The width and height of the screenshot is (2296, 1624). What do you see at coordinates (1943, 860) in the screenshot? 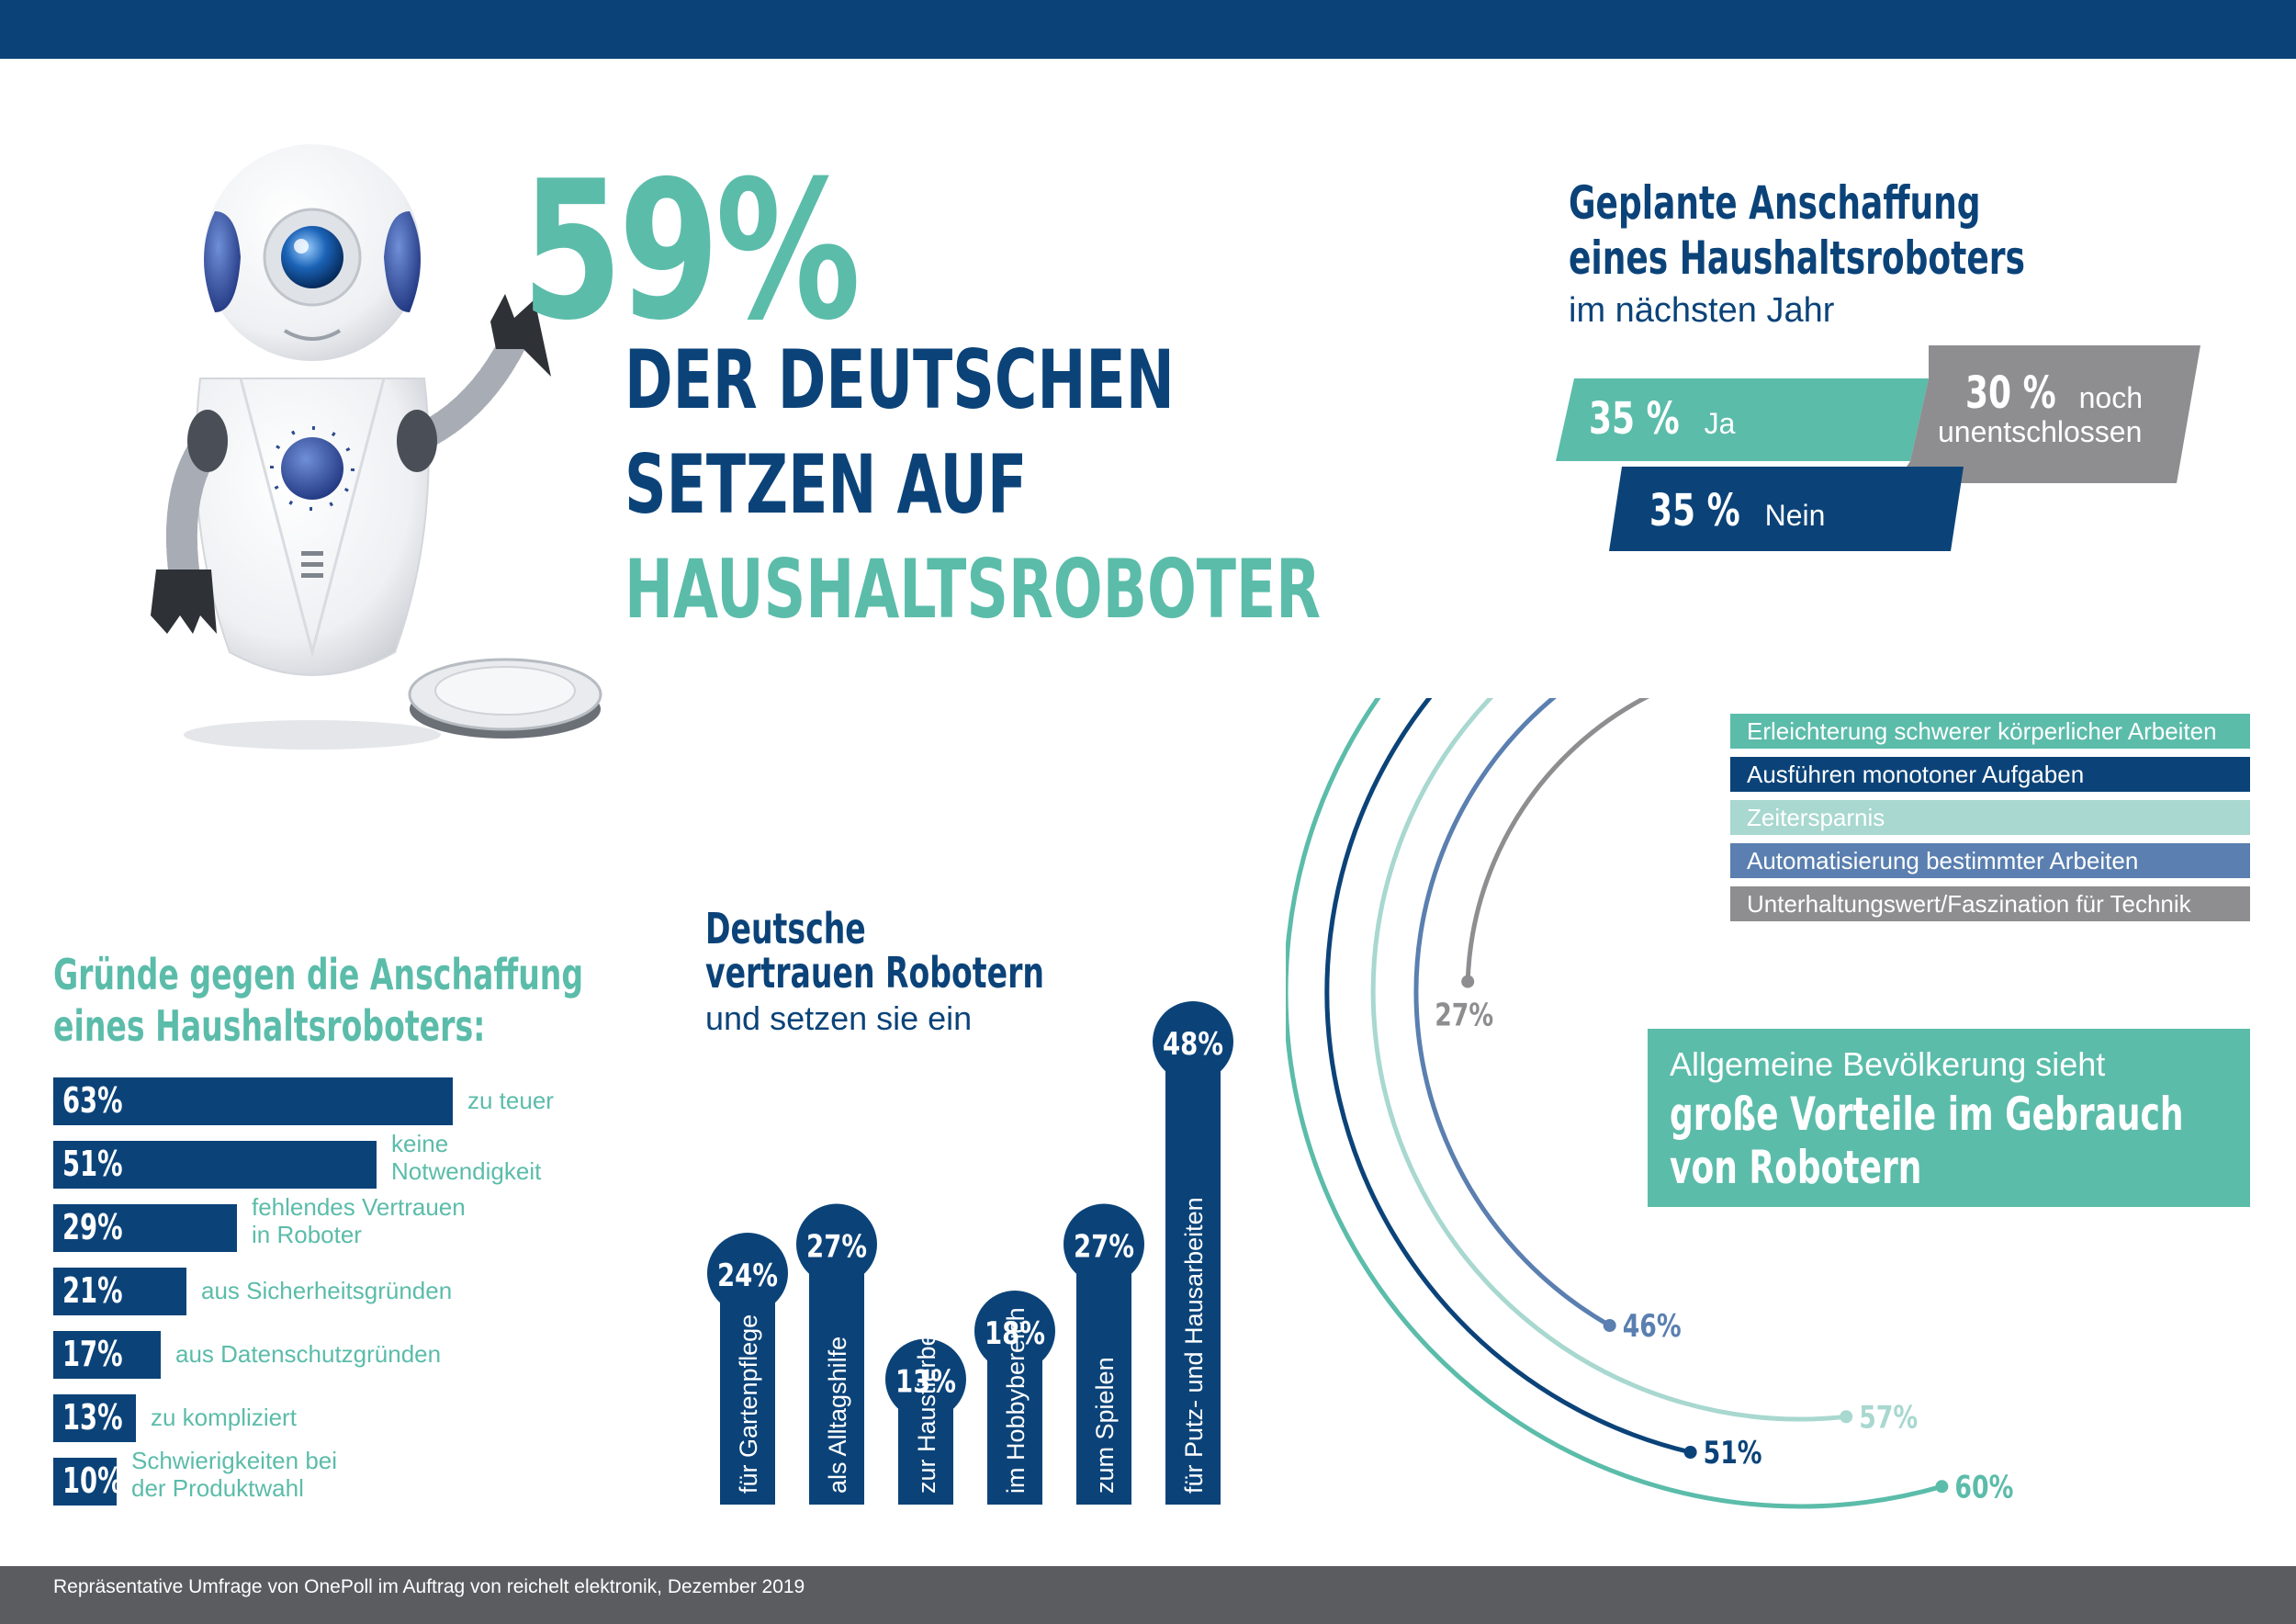
I see `advantage-legend-label: Automatisierung bestimmter Arbeiten` at bounding box center [1943, 860].